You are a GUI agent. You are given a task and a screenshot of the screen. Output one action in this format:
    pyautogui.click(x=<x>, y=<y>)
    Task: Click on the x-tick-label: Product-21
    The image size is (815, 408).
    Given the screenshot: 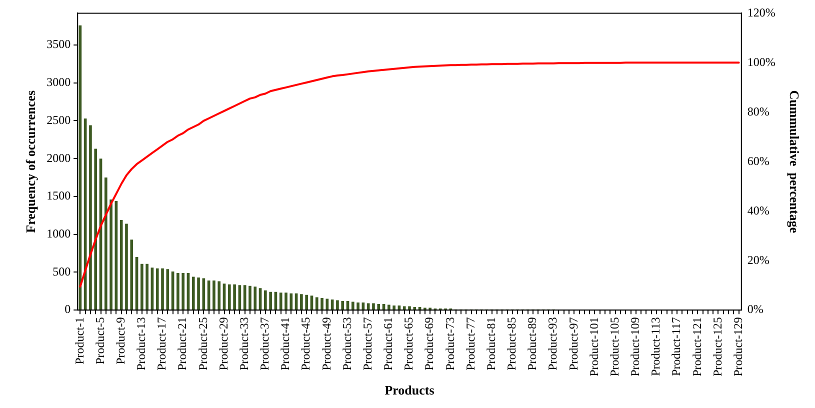 What is the action you would take?
    pyautogui.click(x=182, y=343)
    